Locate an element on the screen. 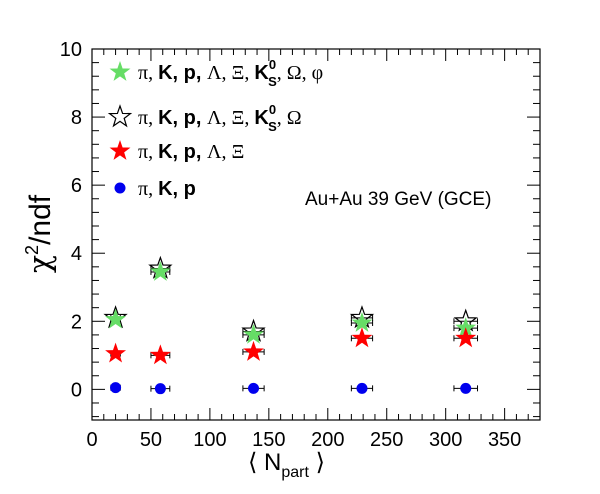 Image resolution: width=600 pixels, height=494 pixels. y-tick-label: 10 is located at coordinates (71, 50).